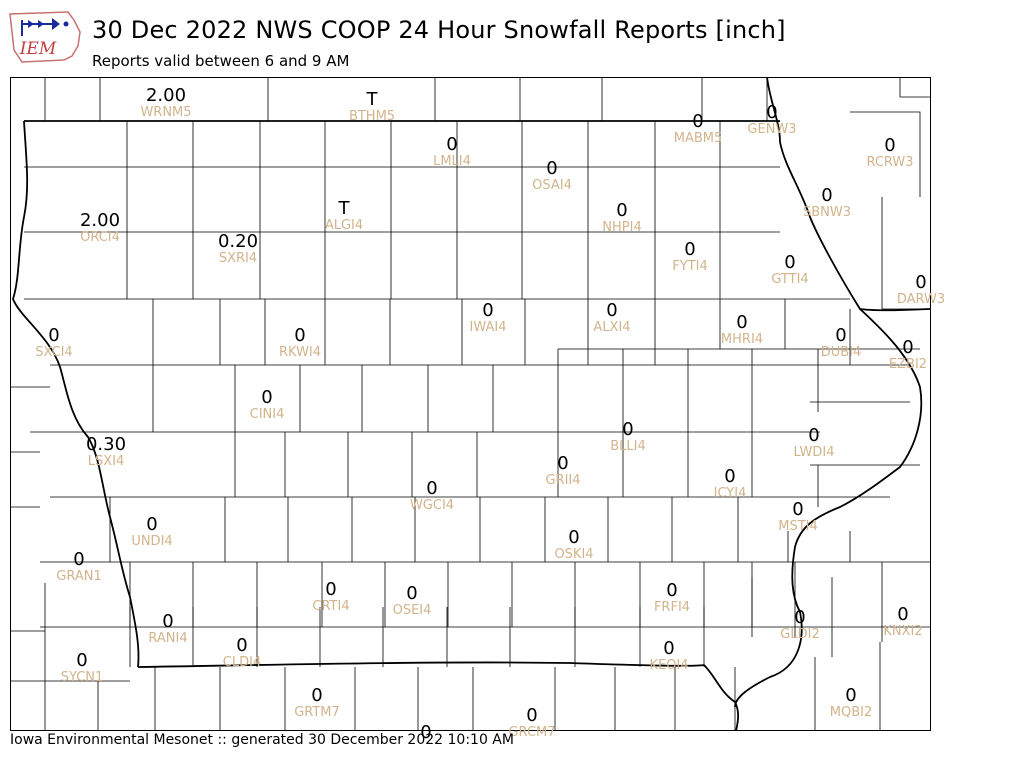 The height and width of the screenshot is (768, 1024). I want to click on iem-logo-icon: IEM, so click(45, 37).